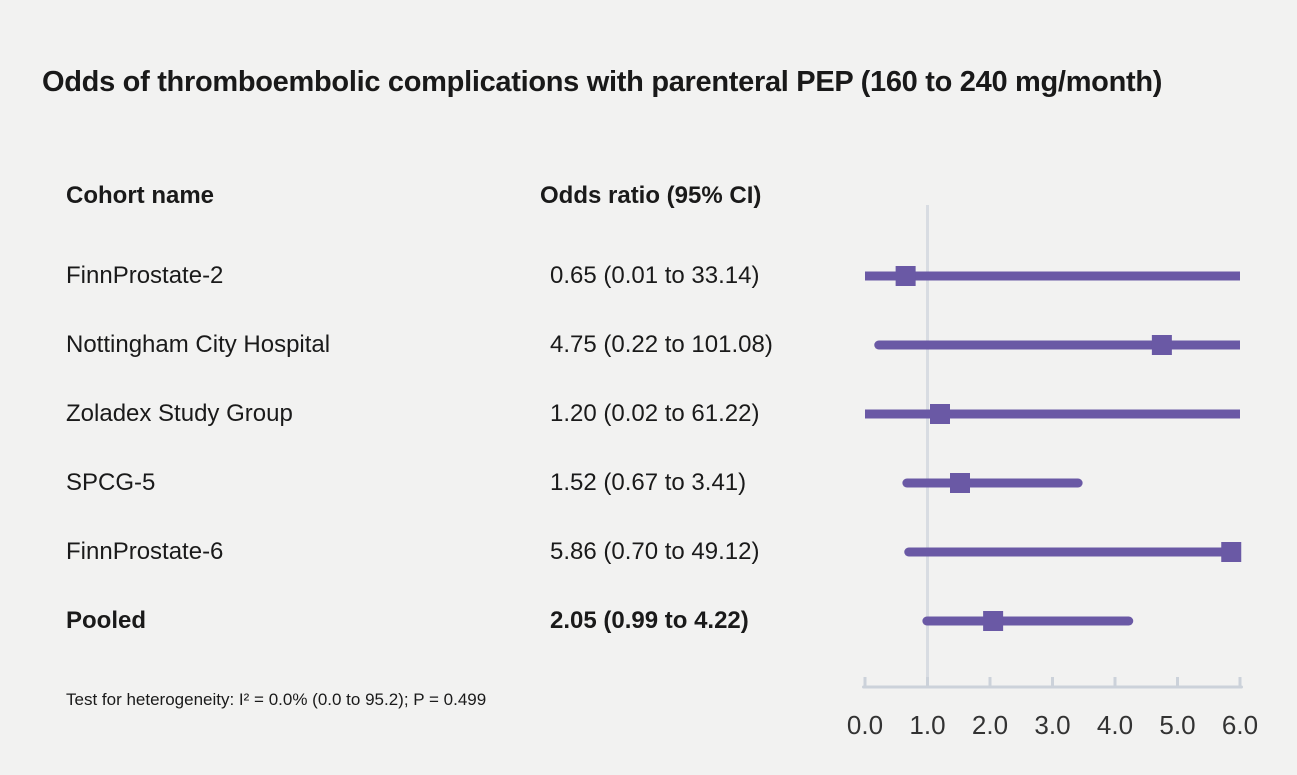  Describe the element at coordinates (145, 275) in the screenshot. I see `cohort-name: FinnProstate-2` at that location.